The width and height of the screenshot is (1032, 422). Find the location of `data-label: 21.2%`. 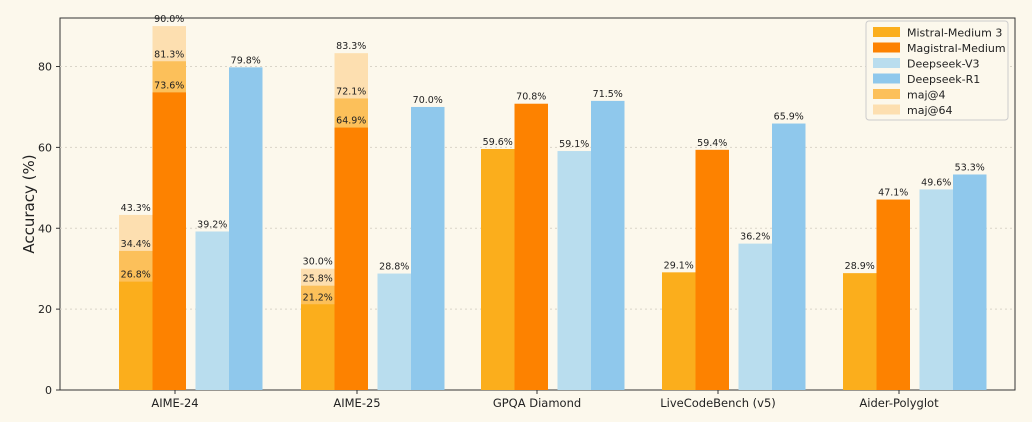

data-label: 21.2% is located at coordinates (318, 297).